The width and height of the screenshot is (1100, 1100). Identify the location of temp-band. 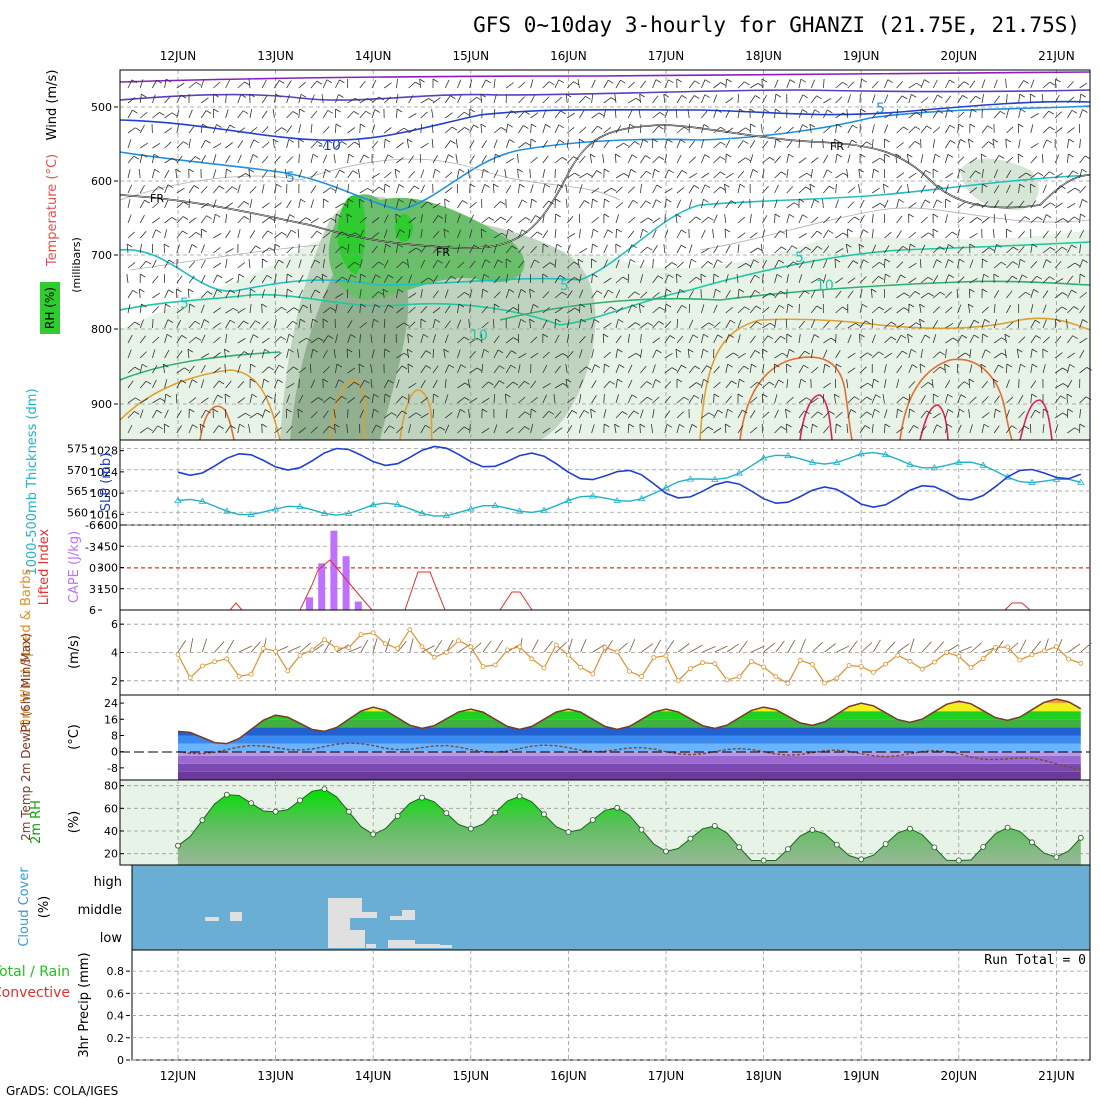
(629, 775).